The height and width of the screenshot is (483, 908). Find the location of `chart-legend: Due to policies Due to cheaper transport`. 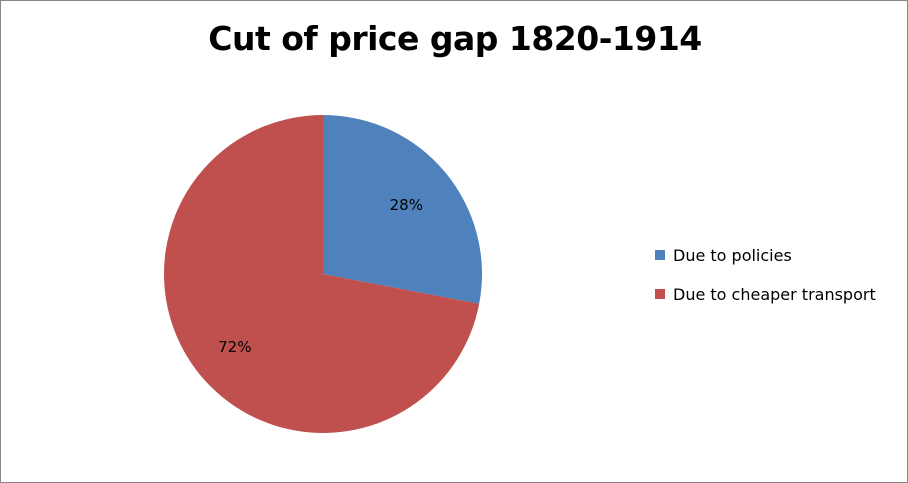

chart-legend: Due to policies Due to cheaper transport is located at coordinates (765, 282).